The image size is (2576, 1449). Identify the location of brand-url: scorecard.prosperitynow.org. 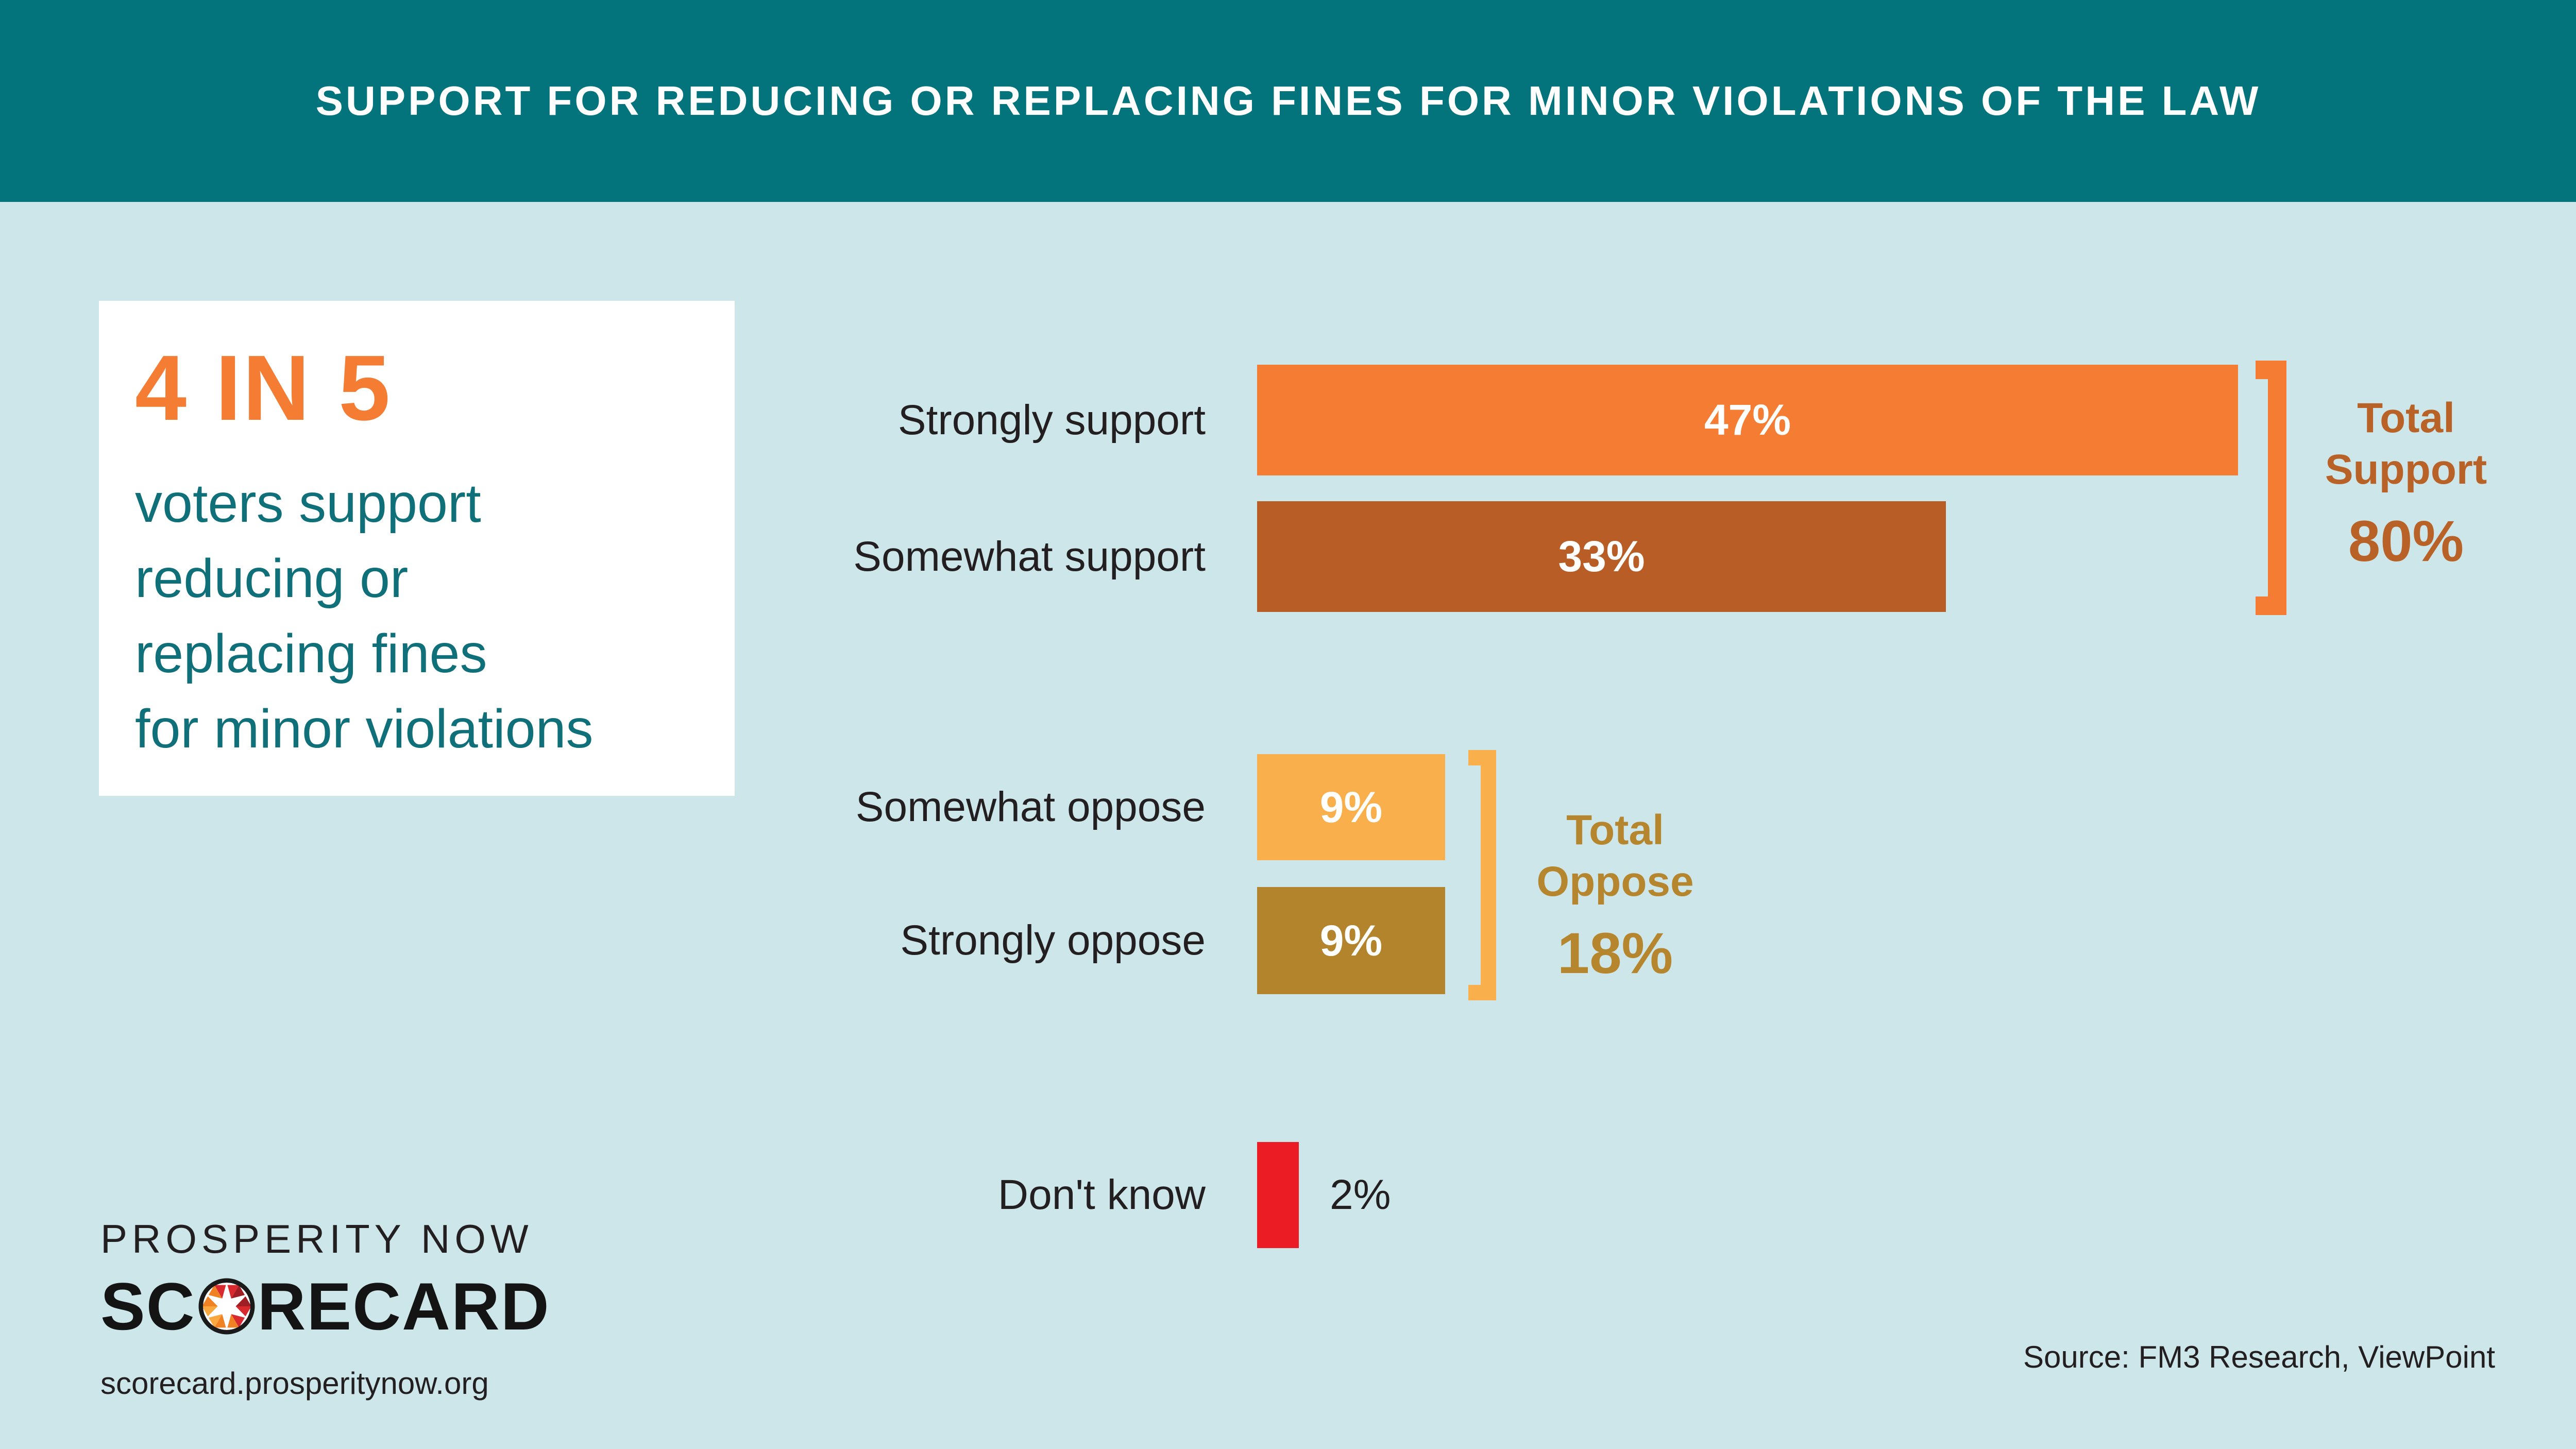
(294, 1384).